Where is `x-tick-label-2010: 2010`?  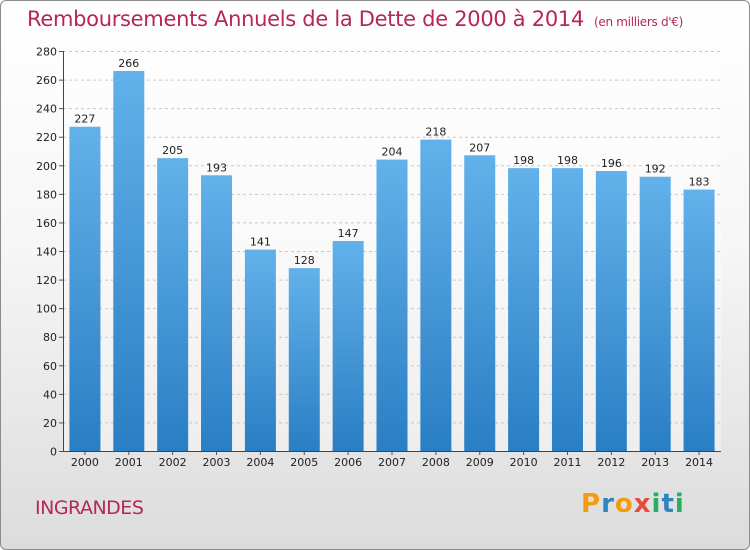
x-tick-label-2010: 2010 is located at coordinates (524, 462).